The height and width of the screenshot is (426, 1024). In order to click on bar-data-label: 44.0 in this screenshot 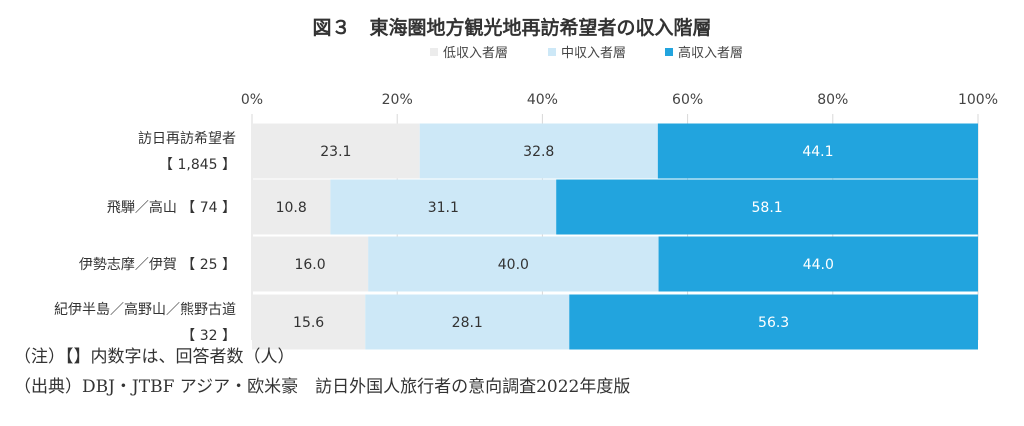, I will do `click(818, 265)`.